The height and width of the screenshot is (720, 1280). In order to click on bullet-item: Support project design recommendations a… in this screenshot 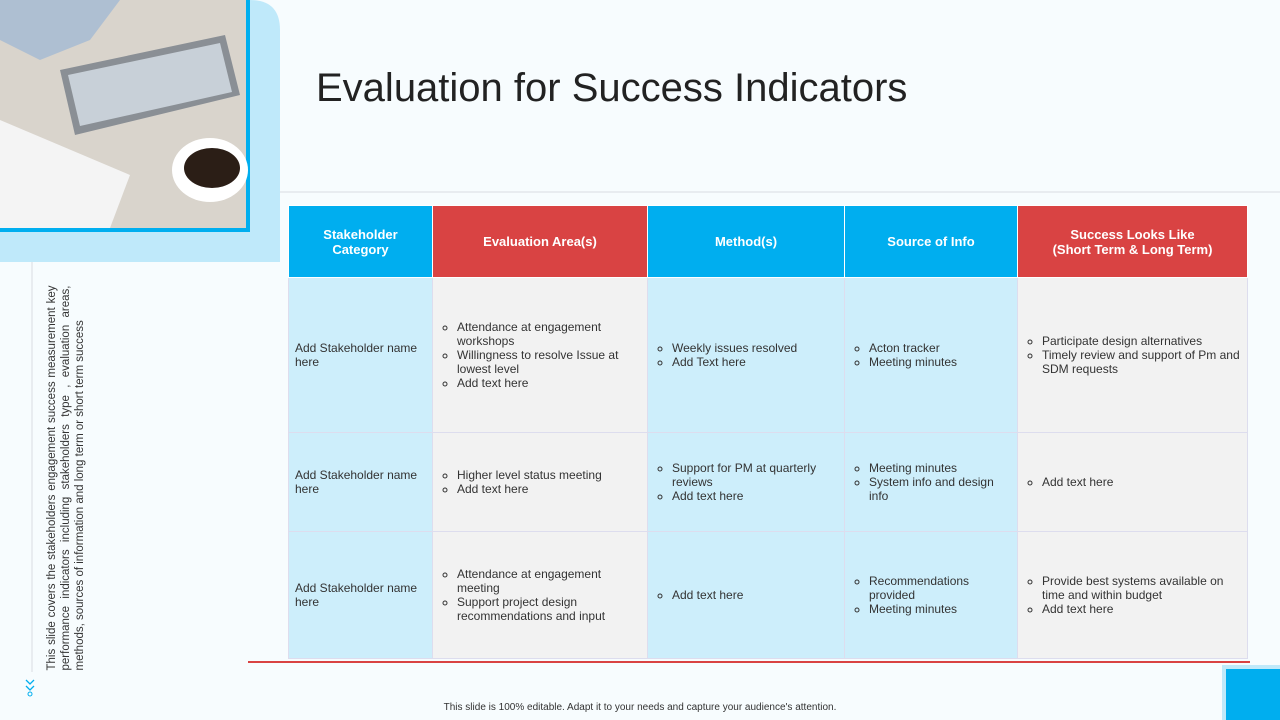, I will do `click(549, 609)`.